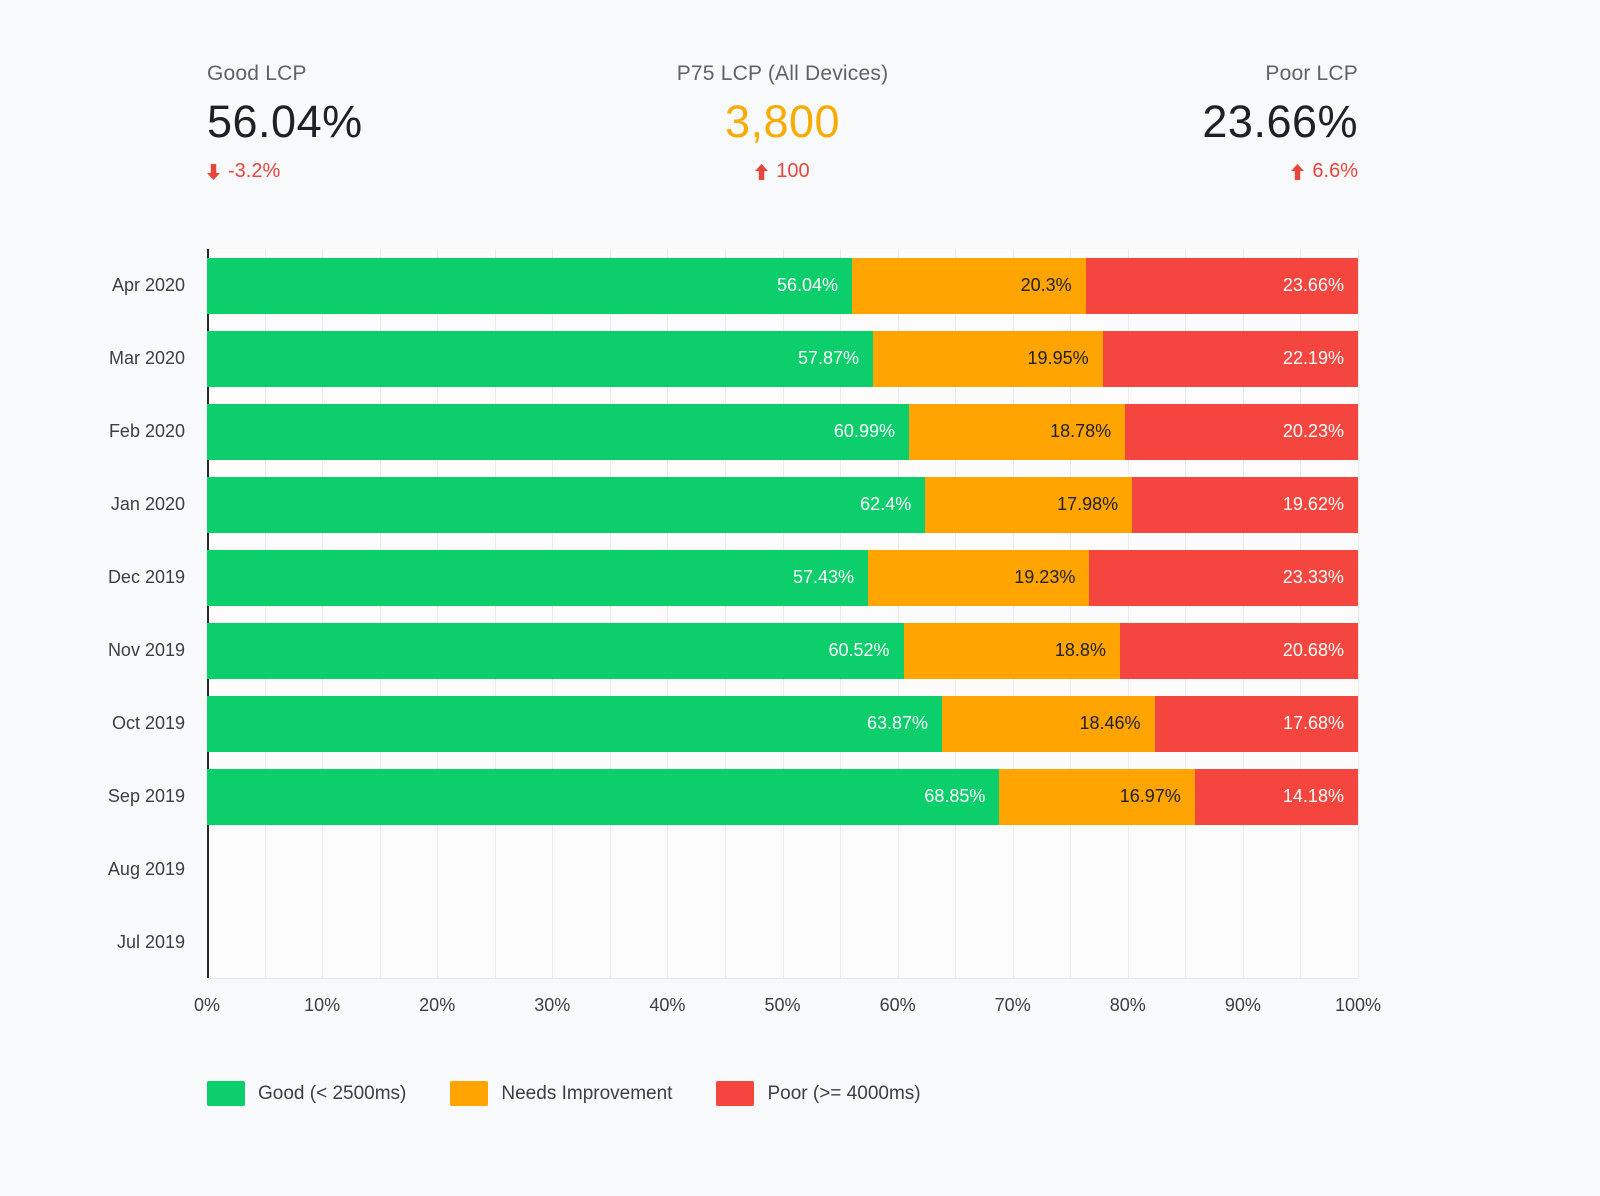 The width and height of the screenshot is (1600, 1196). I want to click on bar-value-label: 18.78%, so click(1081, 431).